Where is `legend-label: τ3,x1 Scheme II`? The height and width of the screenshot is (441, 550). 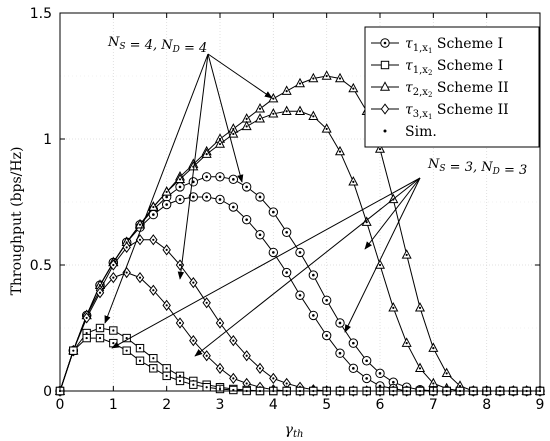
legend-label: τ3,x1 Scheme II is located at coordinates (457, 111).